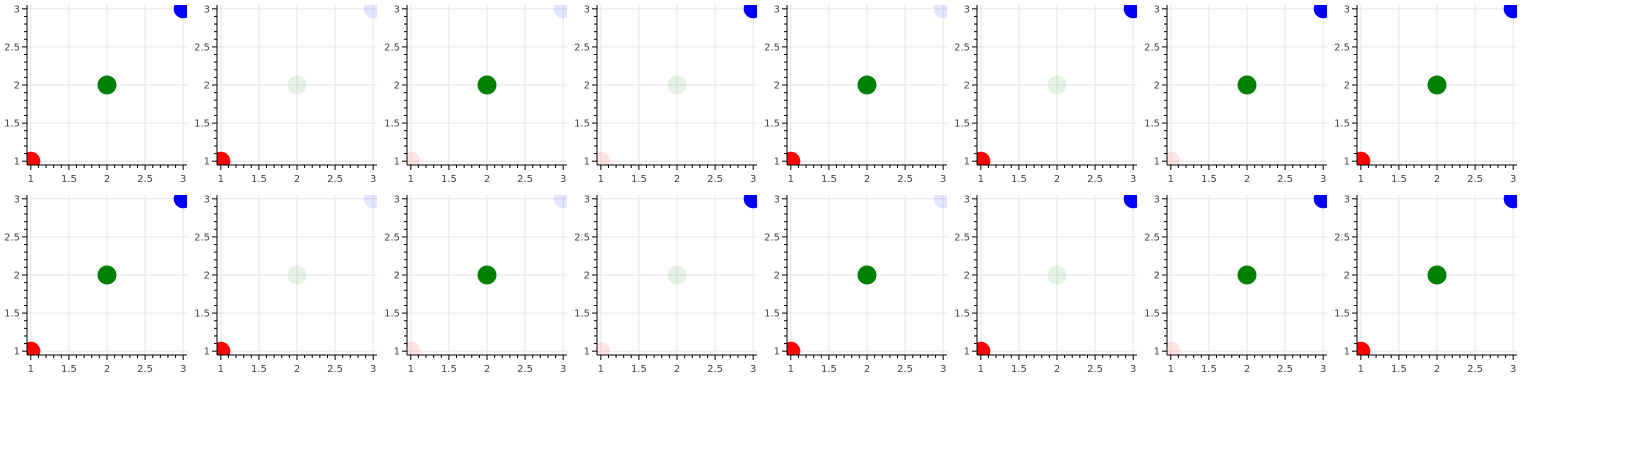  Describe the element at coordinates (95, 284) in the screenshot. I see `scatter-panel-9: 1 1.5 2 2.5 3 1 1.5 2 2.5 3` at that location.